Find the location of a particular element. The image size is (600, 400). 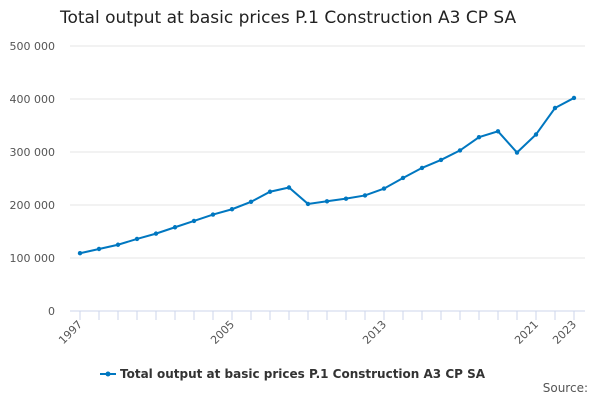

y-tick-label: 100 000 is located at coordinates (33, 258).